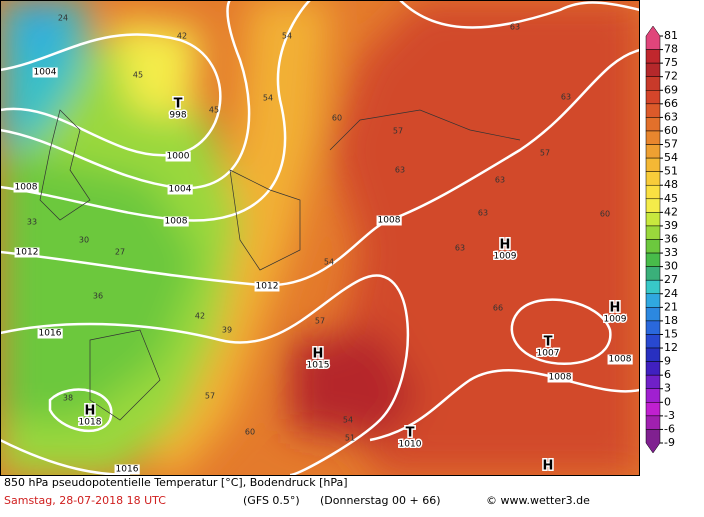  I want to click on pressure-center-value: 1018, so click(90, 423).